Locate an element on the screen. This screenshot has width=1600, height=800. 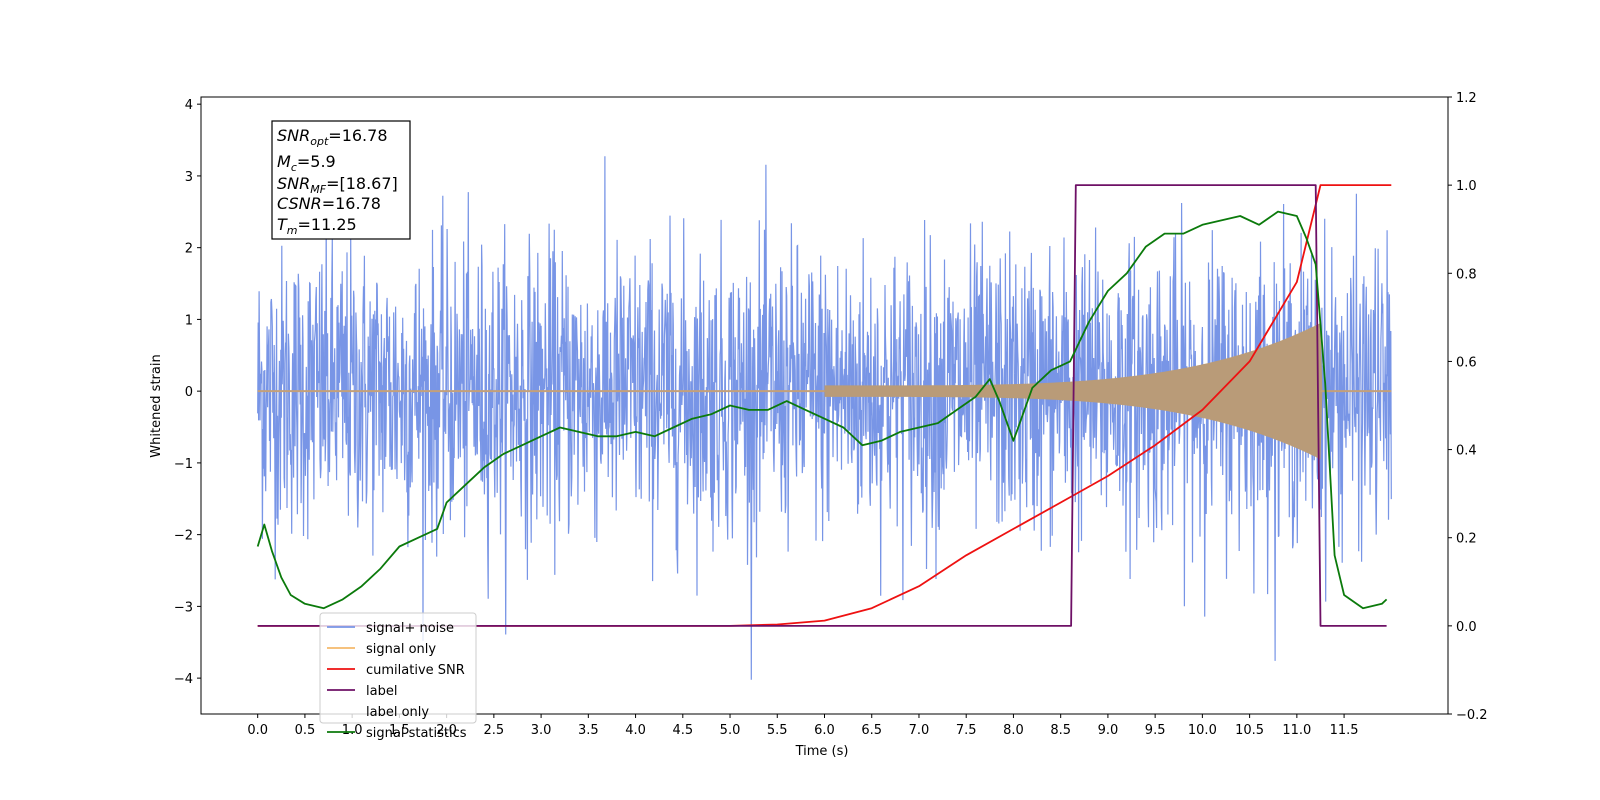
legend-frame is located at coordinates (398, 668).